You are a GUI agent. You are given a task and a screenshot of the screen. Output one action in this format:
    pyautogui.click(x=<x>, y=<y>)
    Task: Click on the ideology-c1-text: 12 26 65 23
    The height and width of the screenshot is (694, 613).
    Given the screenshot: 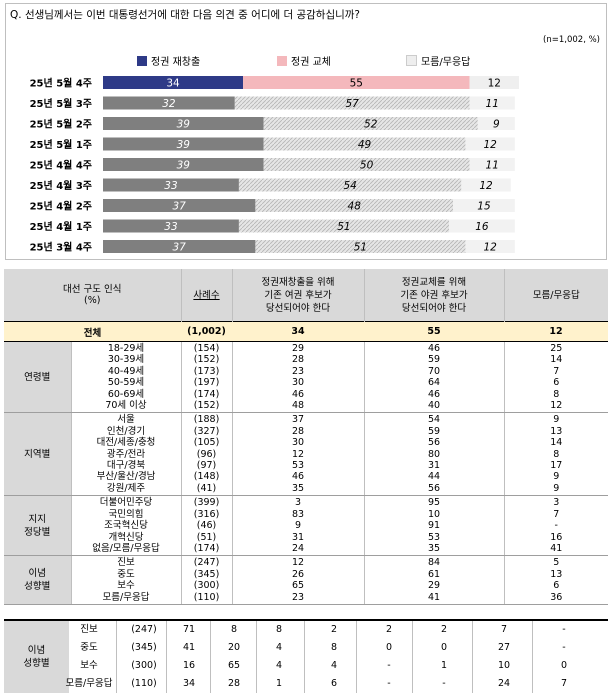 What is the action you would take?
    pyautogui.click(x=298, y=580)
    